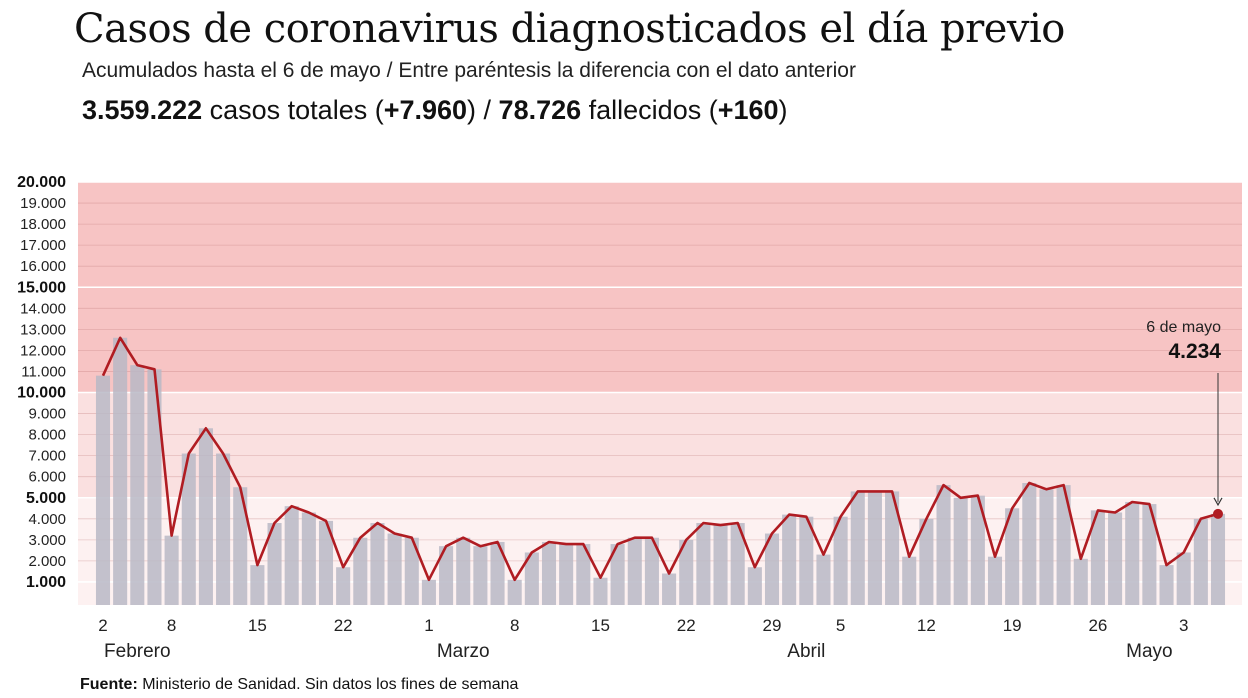  What do you see at coordinates (43, 266) in the screenshot?
I see `y-tick-label: 16.000` at bounding box center [43, 266].